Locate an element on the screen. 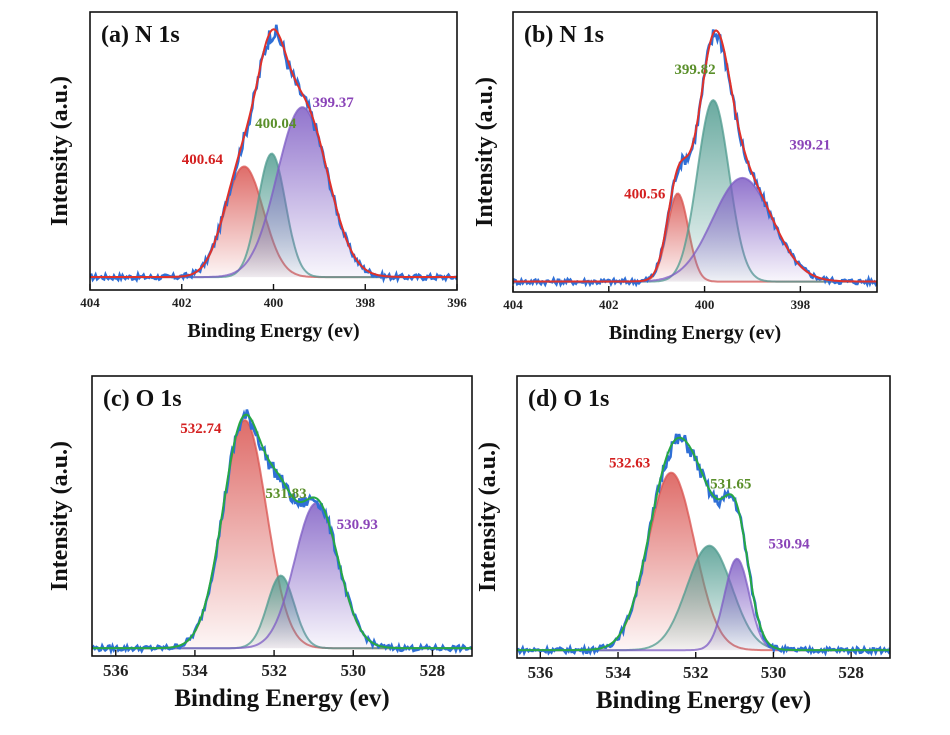  peak-label: 400.64 is located at coordinates (203, 160).